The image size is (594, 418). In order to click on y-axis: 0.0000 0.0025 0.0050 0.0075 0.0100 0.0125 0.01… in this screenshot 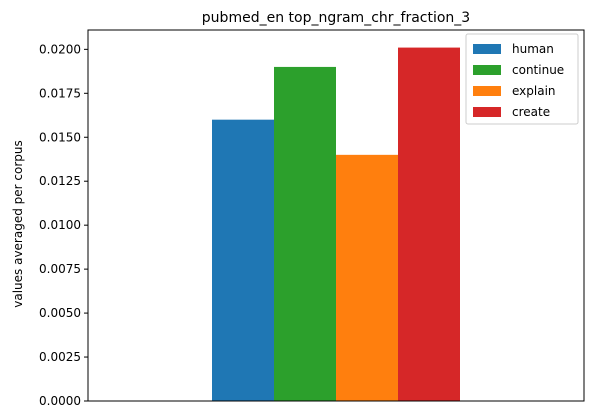, I will do `click(63, 225)`.